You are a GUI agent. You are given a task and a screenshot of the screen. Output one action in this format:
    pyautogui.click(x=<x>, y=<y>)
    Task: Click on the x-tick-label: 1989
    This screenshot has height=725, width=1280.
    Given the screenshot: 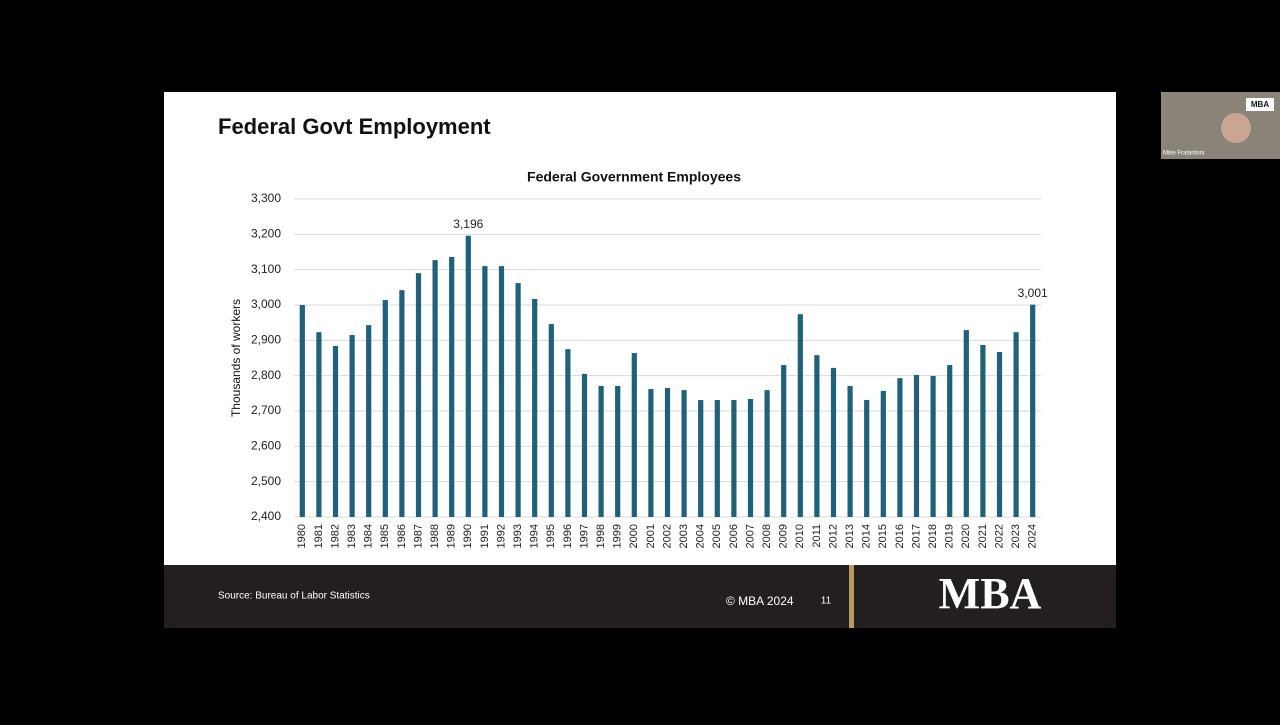 What is the action you would take?
    pyautogui.click(x=452, y=536)
    